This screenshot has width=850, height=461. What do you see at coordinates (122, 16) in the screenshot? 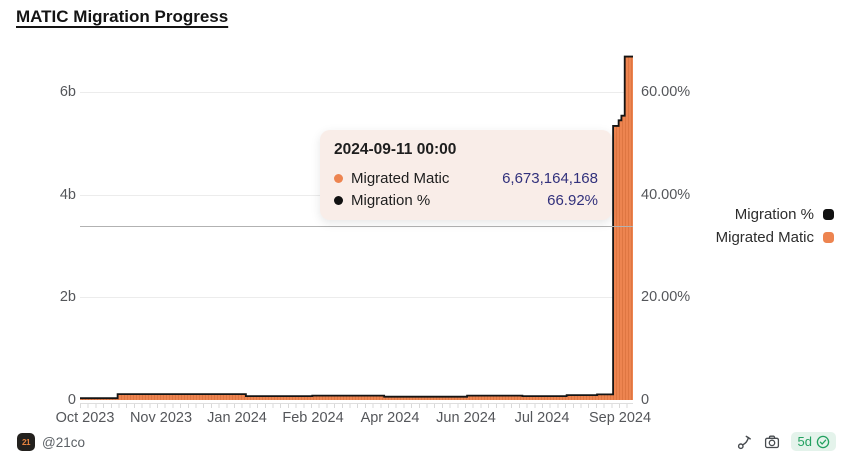
I see `chart-title: MATIC Migration Progress` at bounding box center [122, 16].